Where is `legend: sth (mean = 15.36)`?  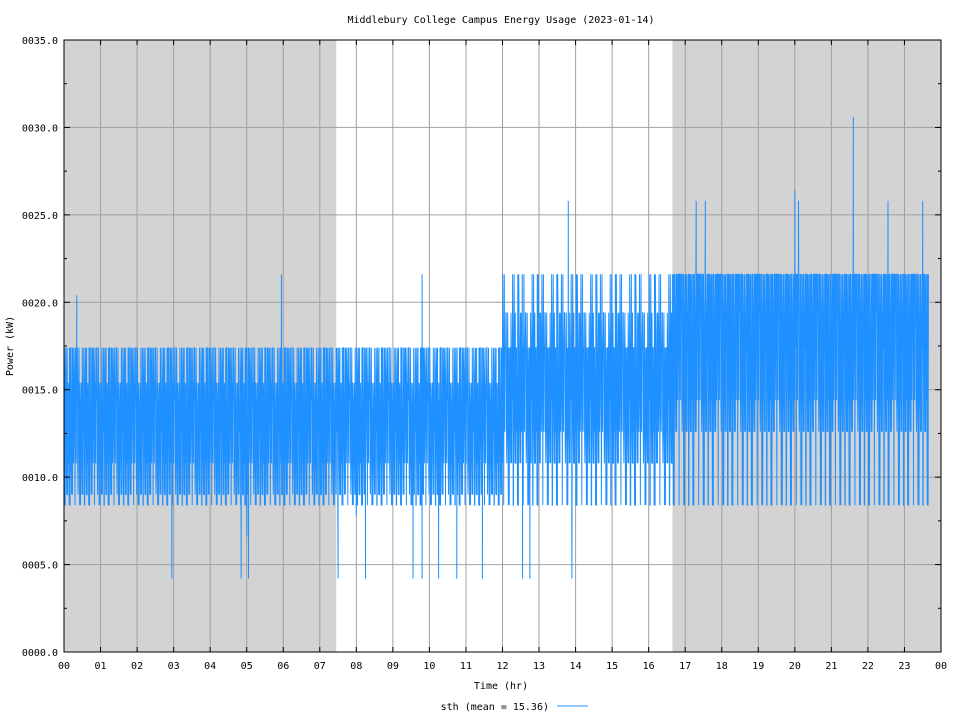
legend: sth (mean = 15.36) is located at coordinates (514, 707).